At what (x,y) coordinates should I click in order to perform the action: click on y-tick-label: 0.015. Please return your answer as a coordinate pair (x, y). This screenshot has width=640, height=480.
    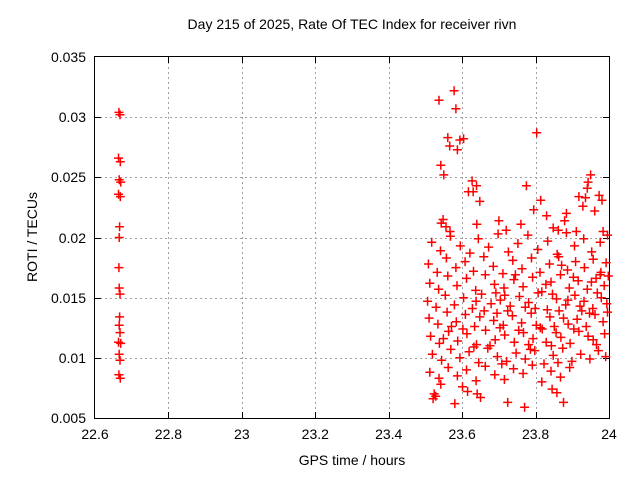
    Looking at the image, I should click on (68, 297).